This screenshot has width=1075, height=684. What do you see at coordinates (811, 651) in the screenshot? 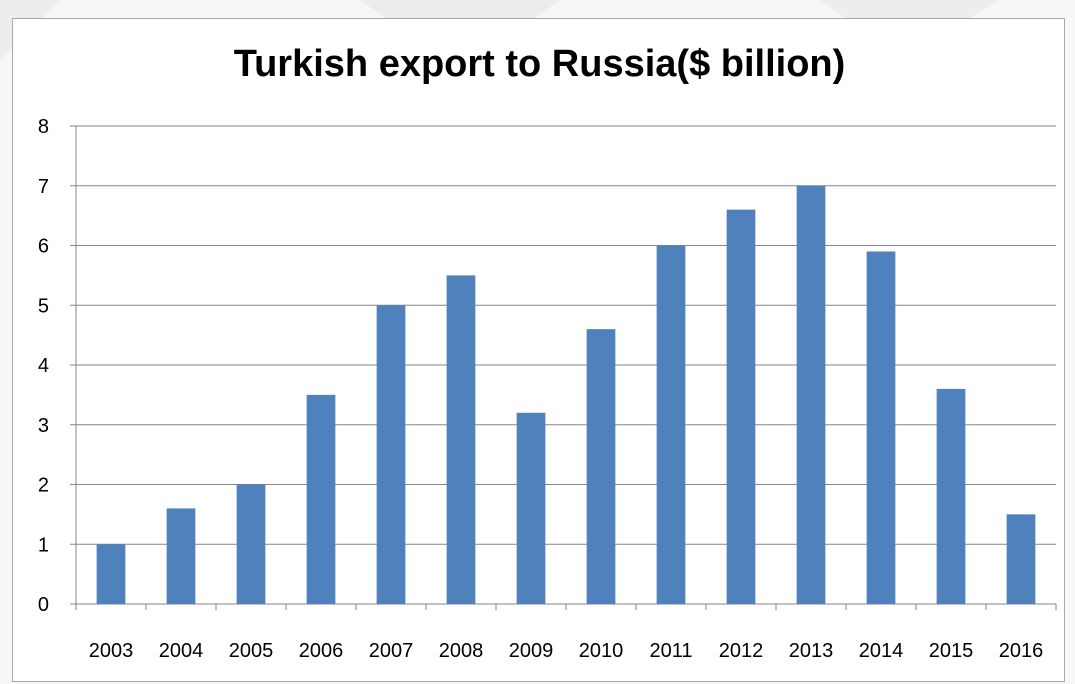
I see `x-tick-label: 2013` at bounding box center [811, 651].